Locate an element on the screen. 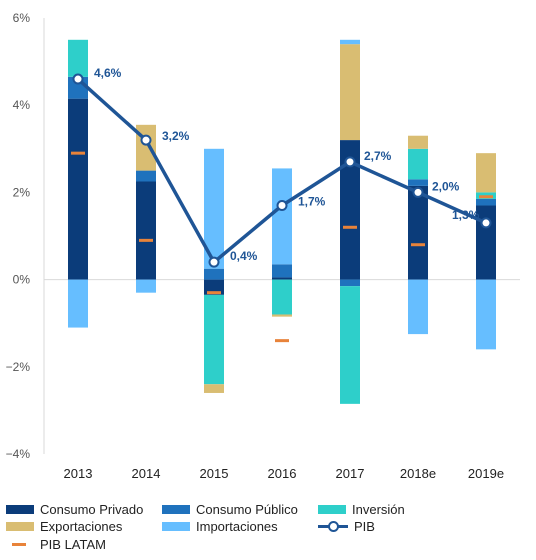 The image size is (536, 560). legend-item-inversion: Inversión is located at coordinates (361, 509).